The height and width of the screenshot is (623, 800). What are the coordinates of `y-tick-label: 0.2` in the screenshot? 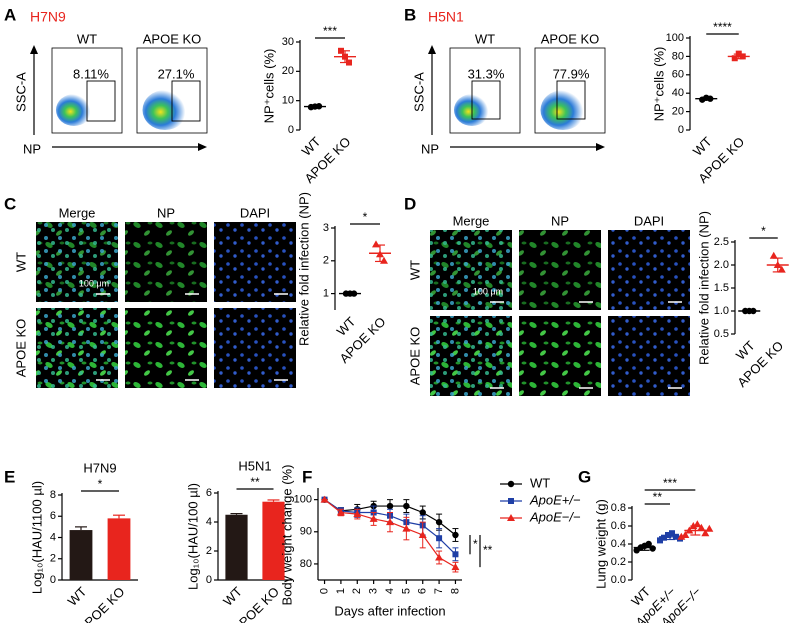 It's located at (618, 562).